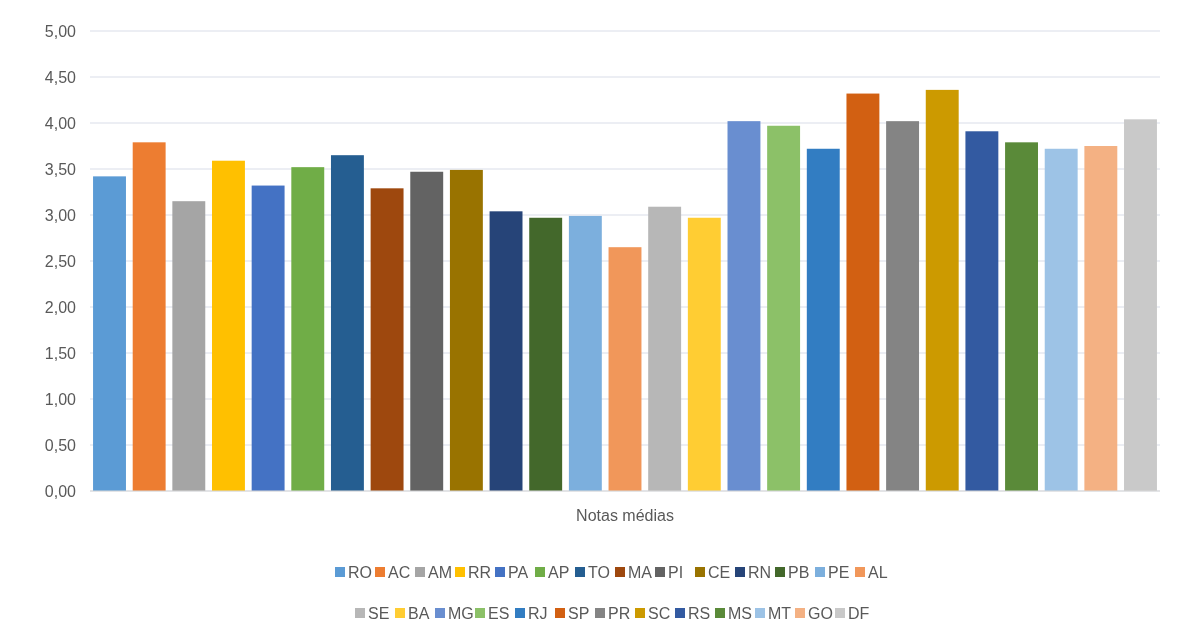 The height and width of the screenshot is (644, 1202). Describe the element at coordinates (60, 261) in the screenshot. I see `y-tick-label: 2,50` at that location.